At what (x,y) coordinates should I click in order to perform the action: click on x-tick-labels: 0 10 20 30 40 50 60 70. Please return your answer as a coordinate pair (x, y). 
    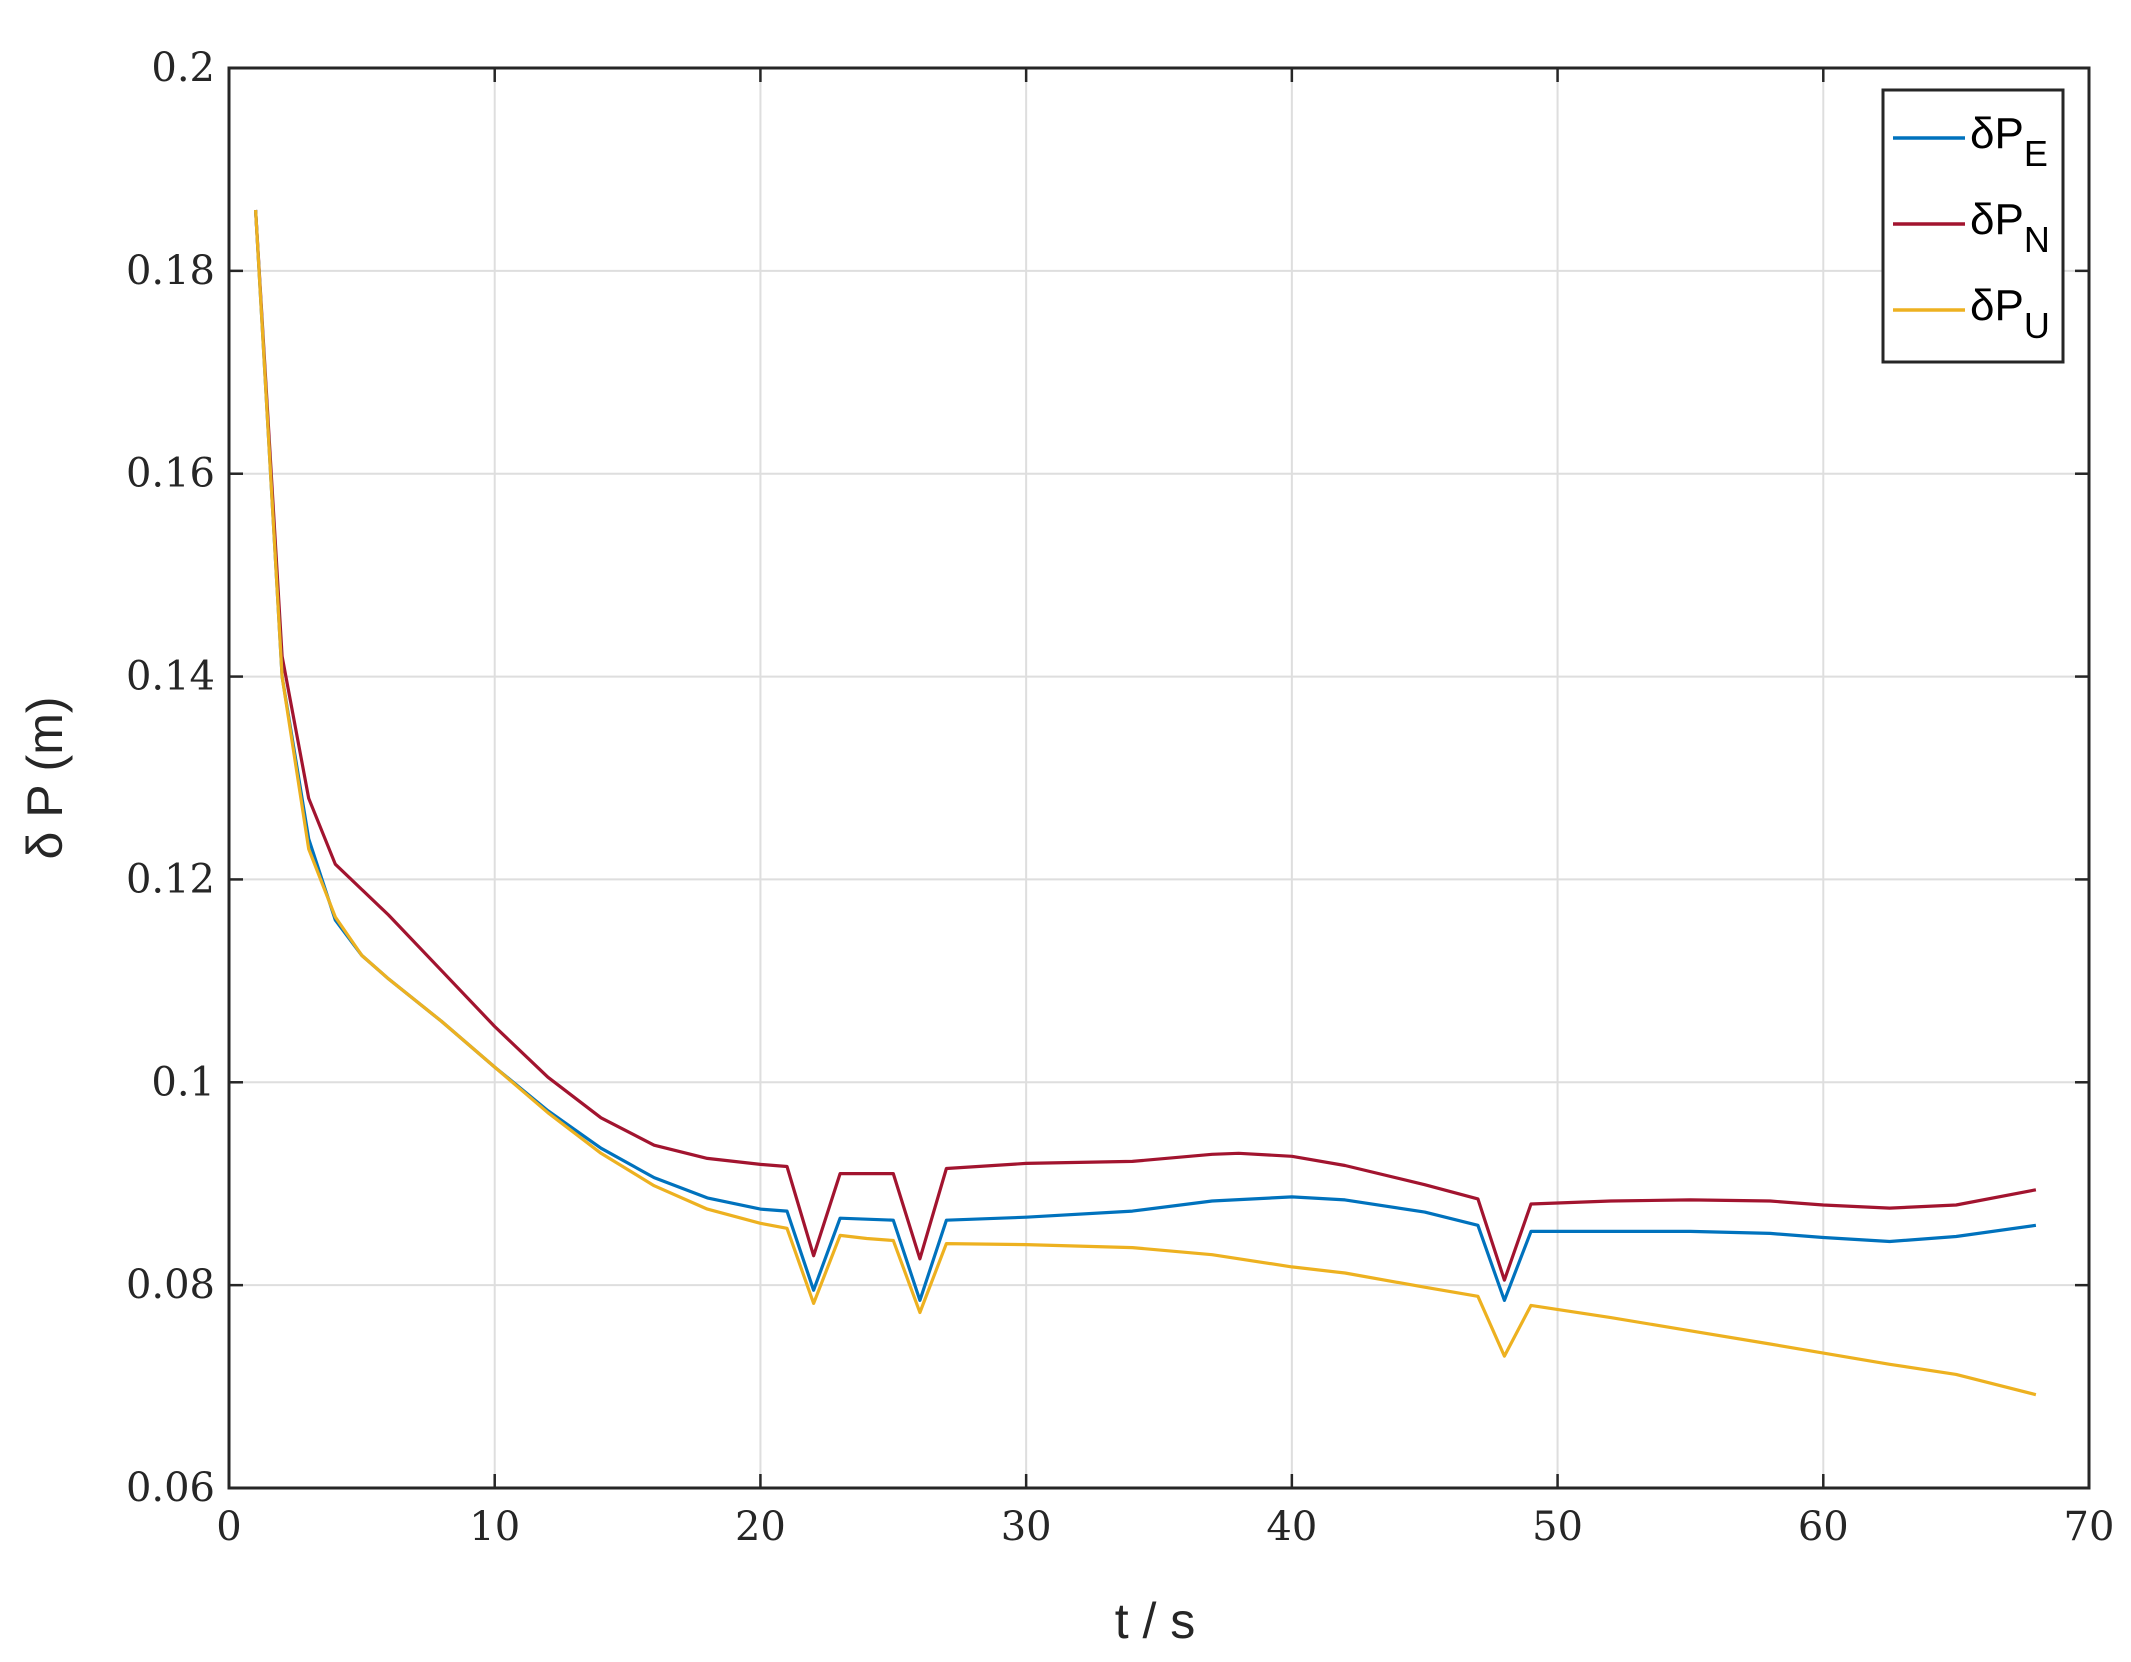
    Looking at the image, I should click on (1165, 1527).